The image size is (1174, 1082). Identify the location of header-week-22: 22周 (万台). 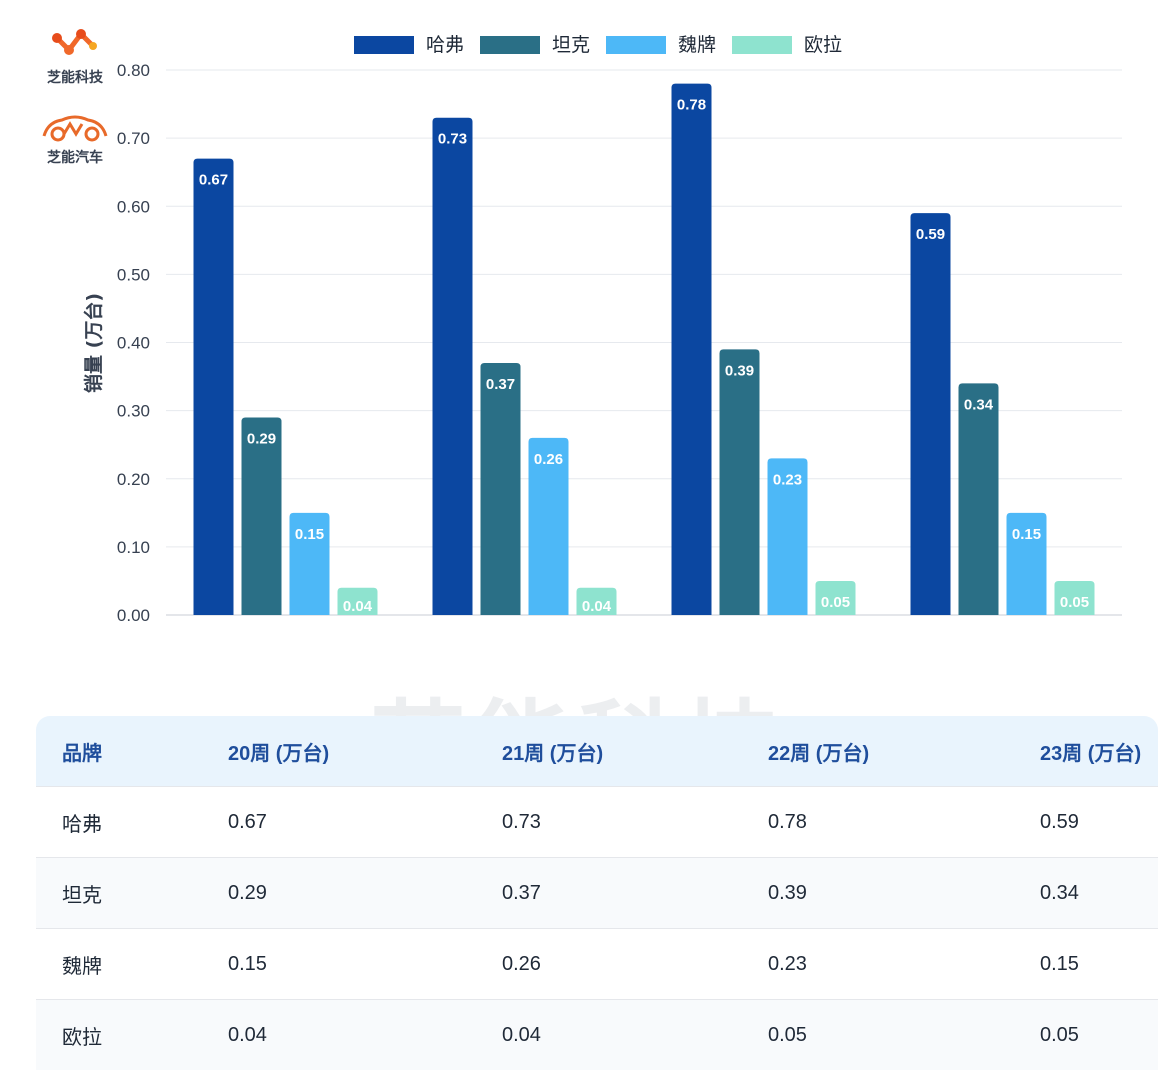
(819, 753).